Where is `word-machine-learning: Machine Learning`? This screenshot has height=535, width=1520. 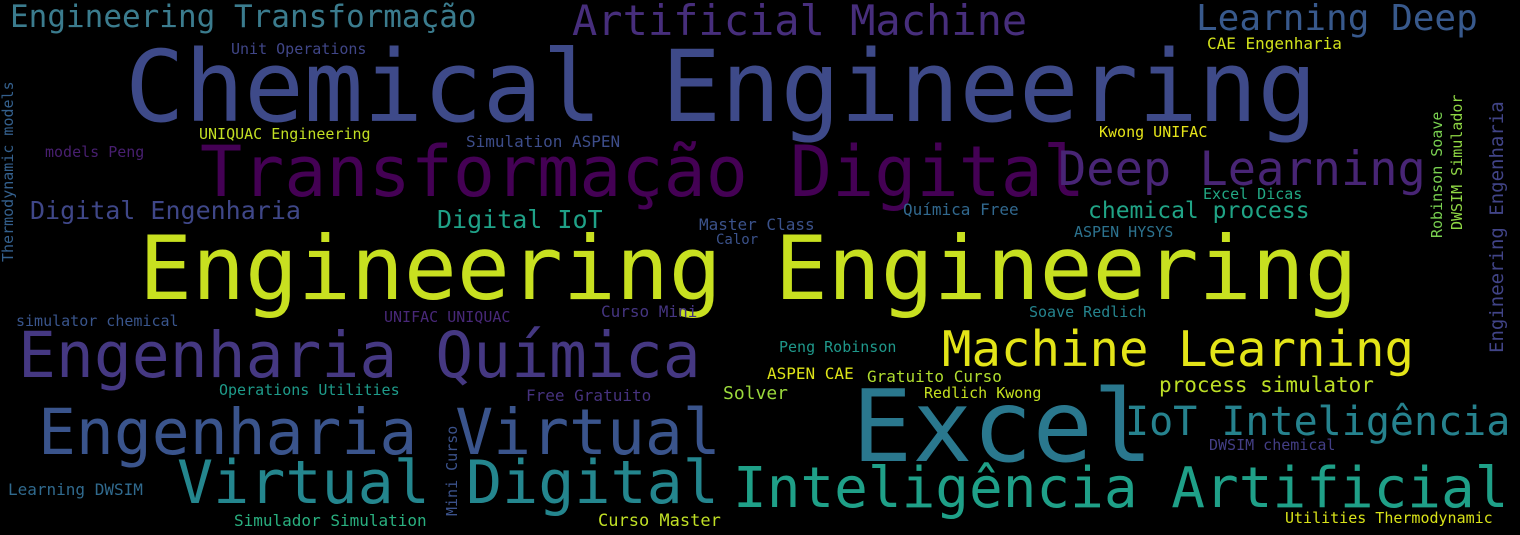
word-machine-learning: Machine Learning is located at coordinates (1178, 349).